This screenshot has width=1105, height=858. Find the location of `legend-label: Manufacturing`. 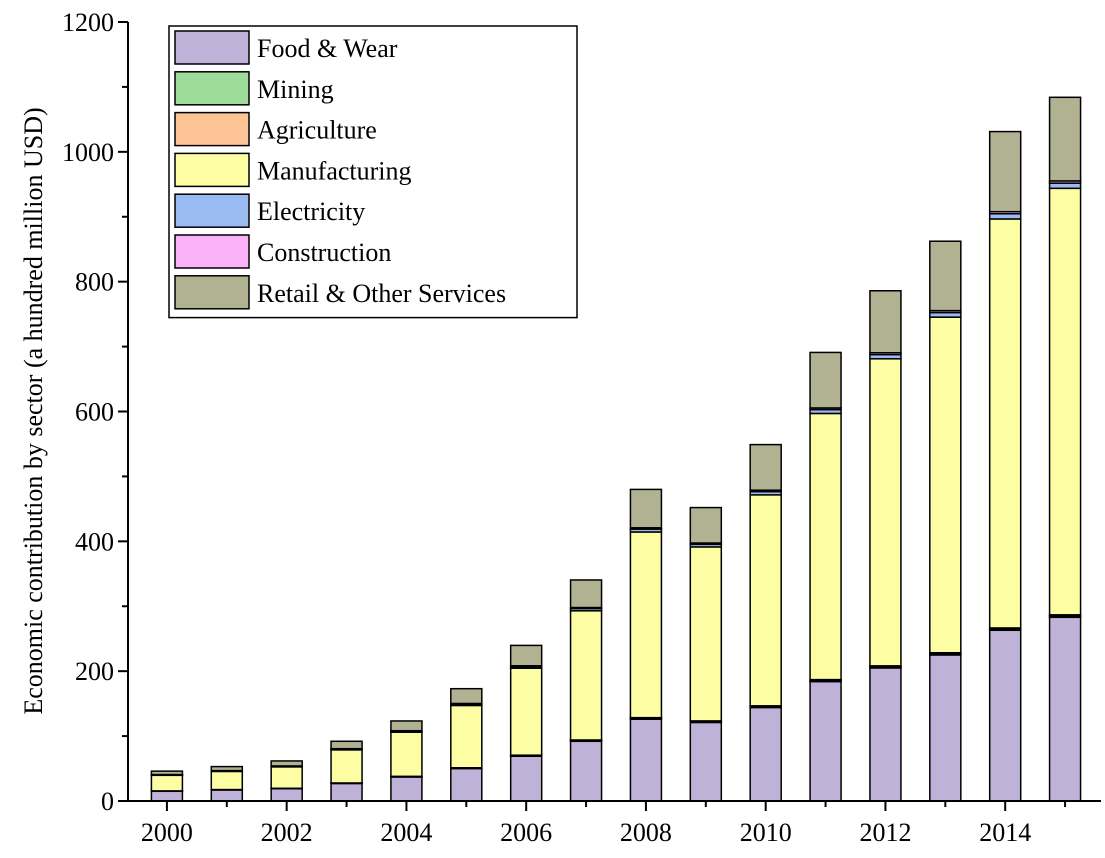

legend-label: Manufacturing is located at coordinates (334, 170).